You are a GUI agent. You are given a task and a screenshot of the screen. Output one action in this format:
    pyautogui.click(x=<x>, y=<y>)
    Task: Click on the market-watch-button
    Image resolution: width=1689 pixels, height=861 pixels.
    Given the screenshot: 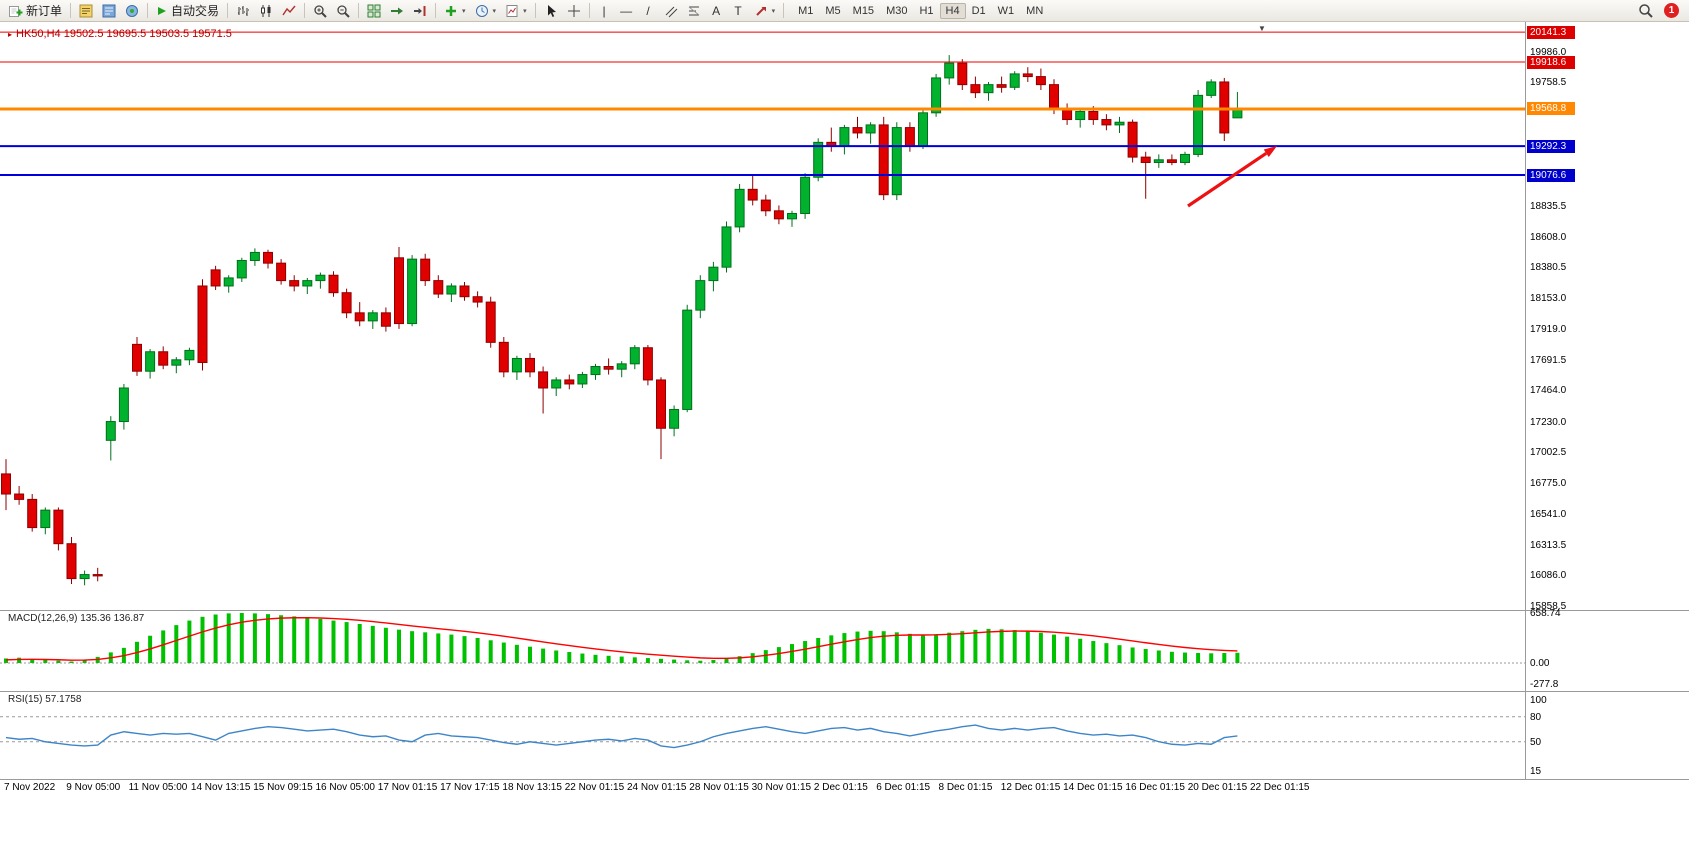 What is the action you would take?
    pyautogui.click(x=86, y=11)
    